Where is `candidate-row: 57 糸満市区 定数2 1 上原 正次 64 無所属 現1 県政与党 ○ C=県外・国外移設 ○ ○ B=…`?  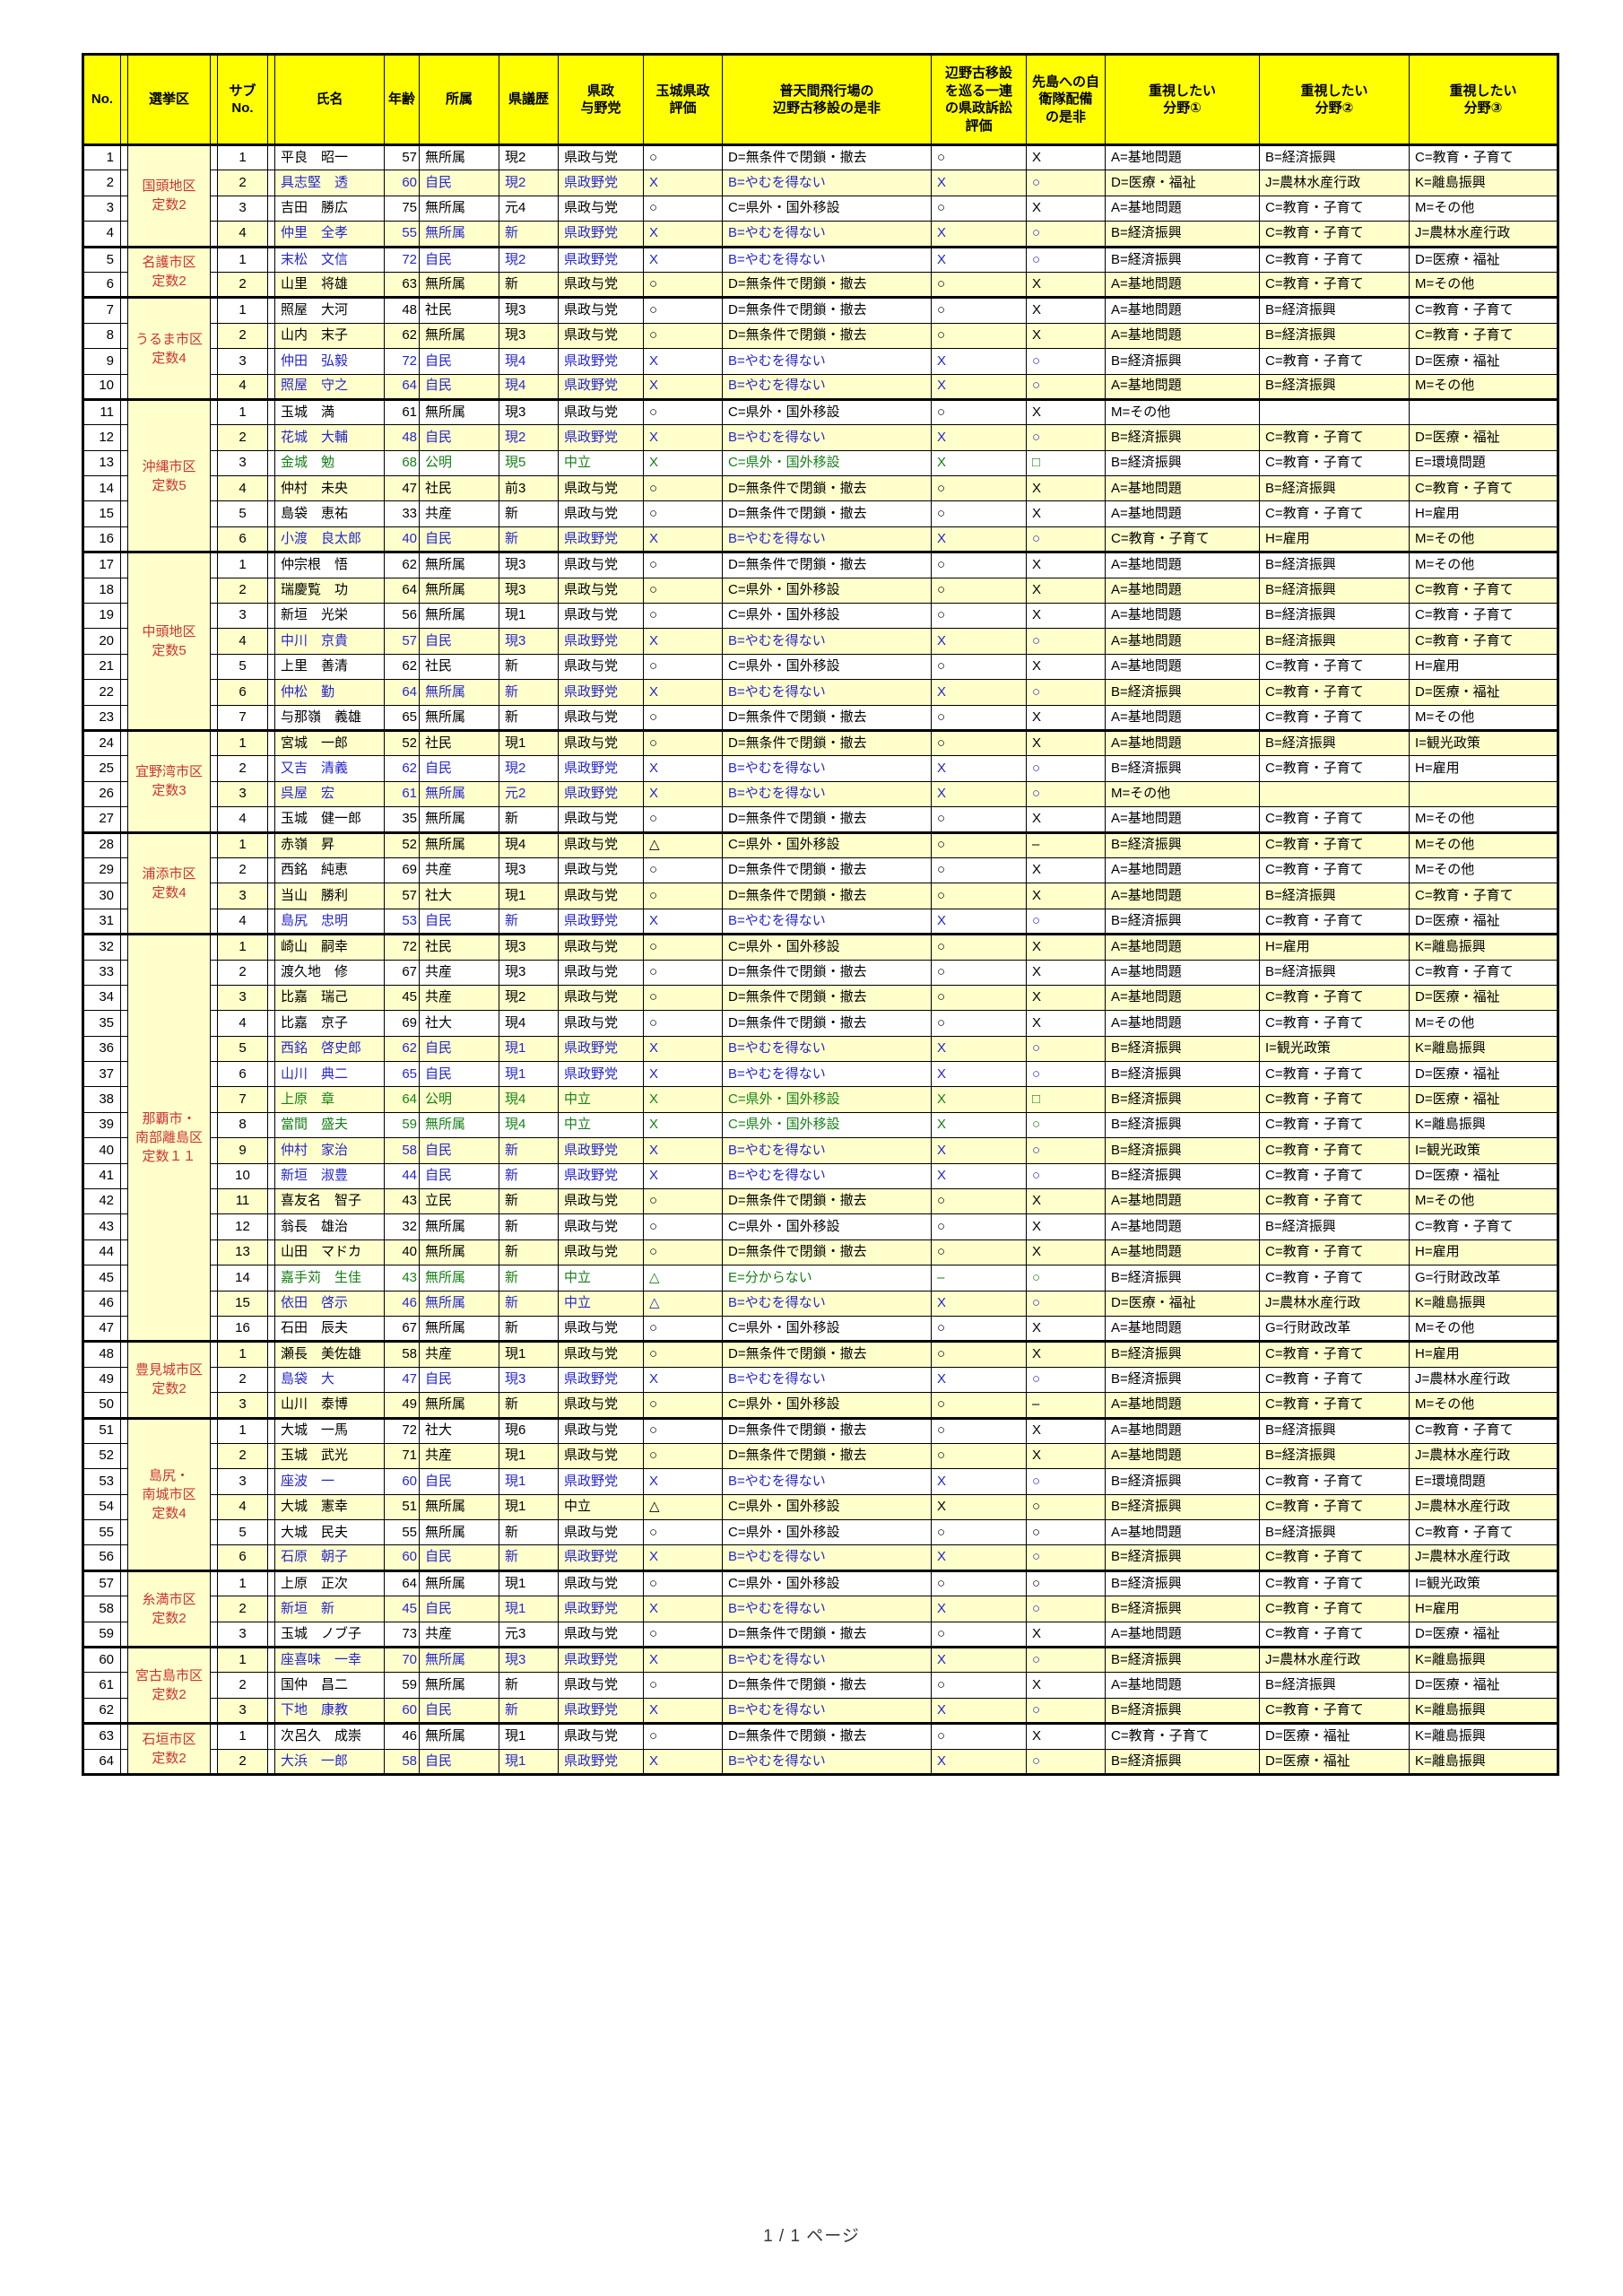 candidate-row: 57 糸満市区 定数2 1 上原 正次 64 無所属 現1 県政与党 ○ C=県外・国外移設 ○ ○ B=… is located at coordinates (820, 1608).